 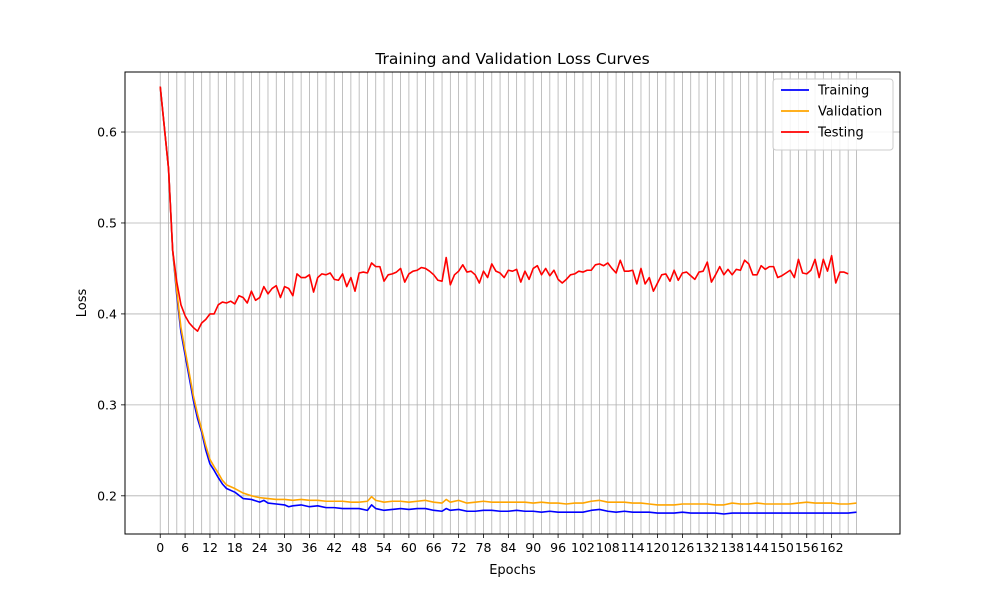 What do you see at coordinates (185, 547) in the screenshot?
I see `x-tick-label: 6` at bounding box center [185, 547].